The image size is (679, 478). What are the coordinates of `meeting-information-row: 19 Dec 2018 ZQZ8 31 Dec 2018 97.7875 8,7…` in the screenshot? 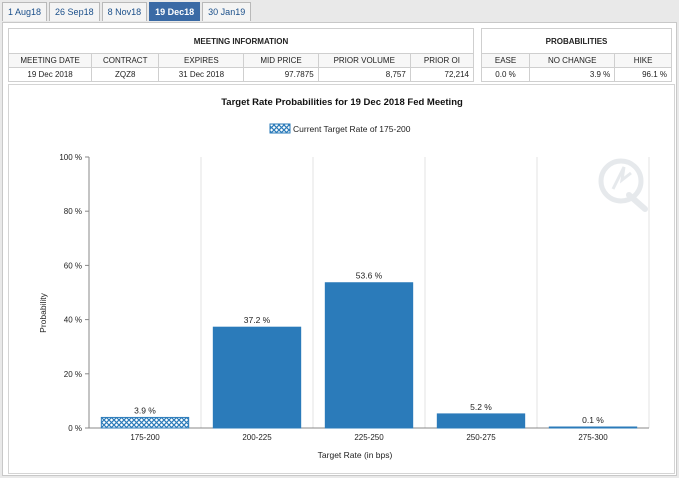 It's located at (241, 74).